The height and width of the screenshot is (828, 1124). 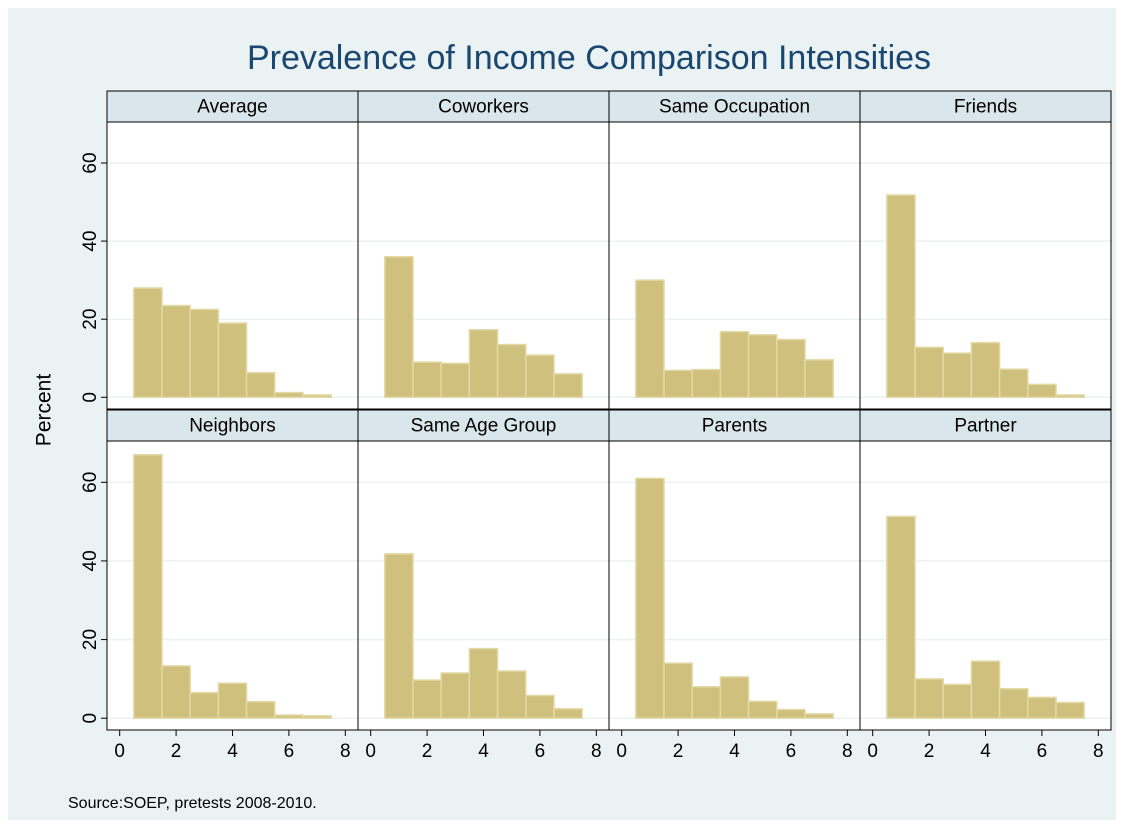 What do you see at coordinates (232, 107) in the screenshot?
I see `panel-title: Average` at bounding box center [232, 107].